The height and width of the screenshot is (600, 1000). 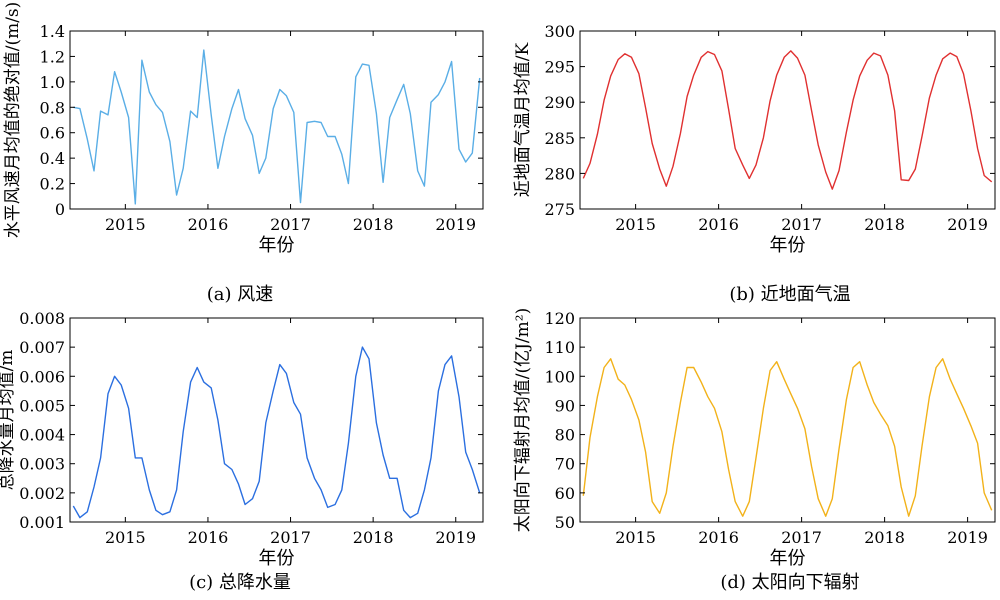 What do you see at coordinates (290, 224) in the screenshot?
I see `panel-a-x-tick-label: 2017` at bounding box center [290, 224].